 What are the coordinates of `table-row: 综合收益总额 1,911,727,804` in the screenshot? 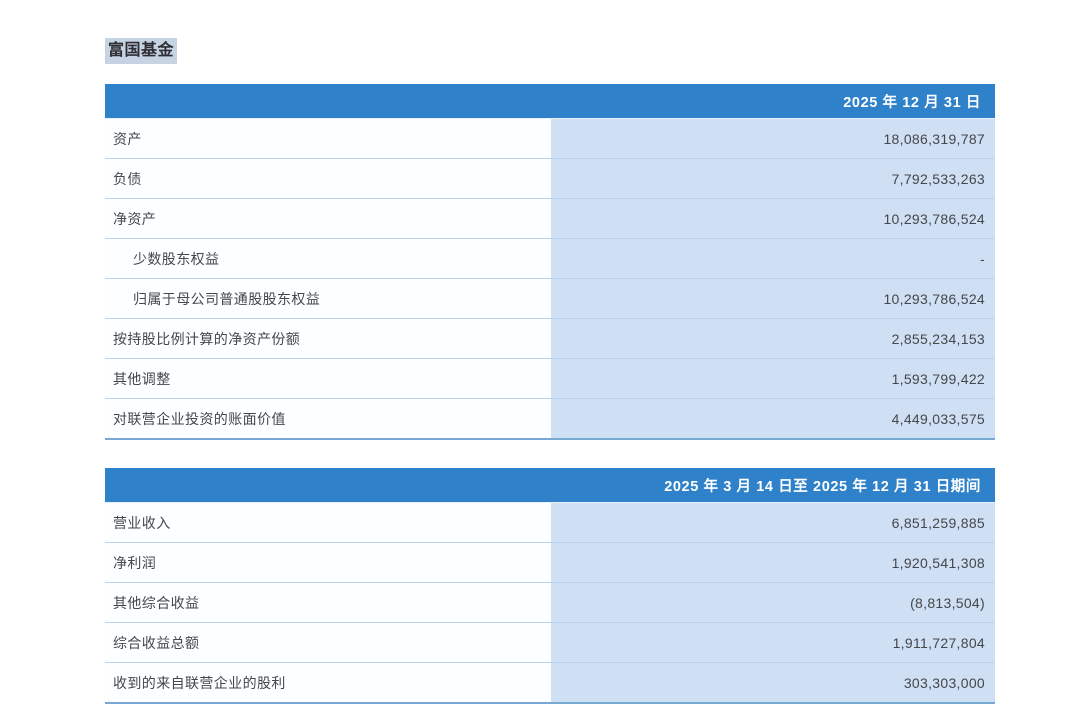 It's located at (550, 642).